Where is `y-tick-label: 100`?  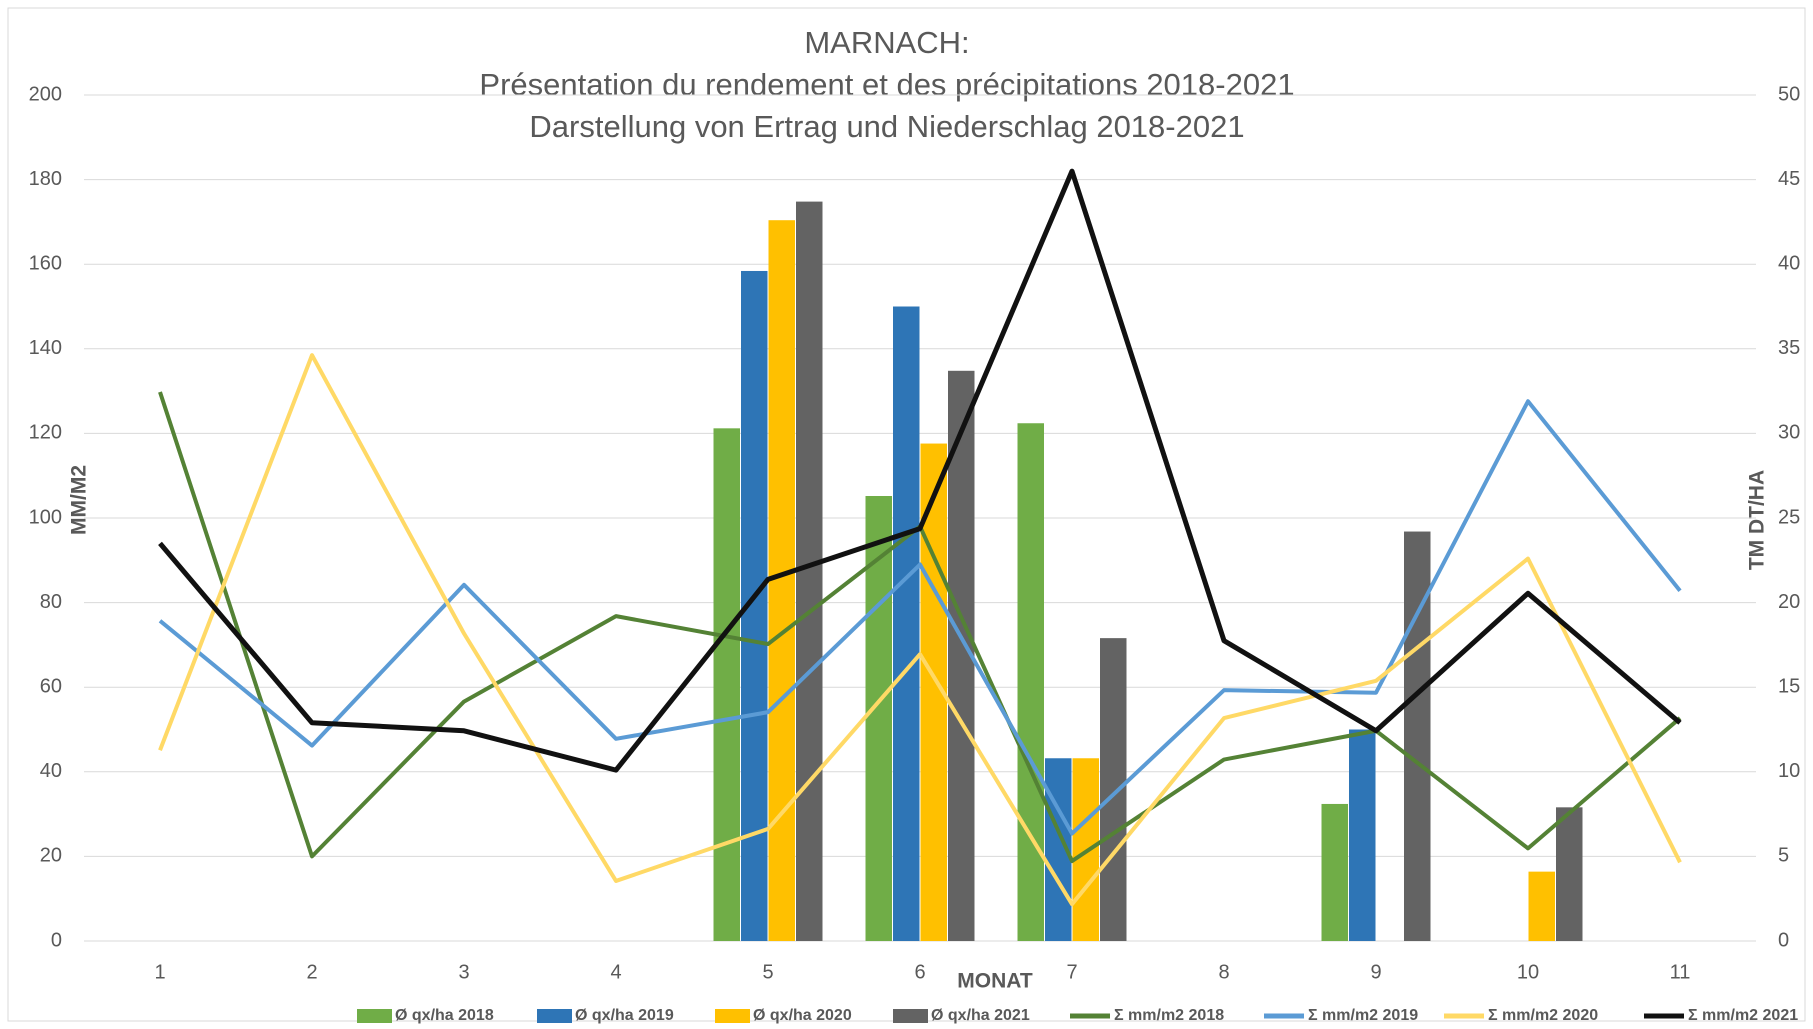 y-tick-label: 100 is located at coordinates (45, 517).